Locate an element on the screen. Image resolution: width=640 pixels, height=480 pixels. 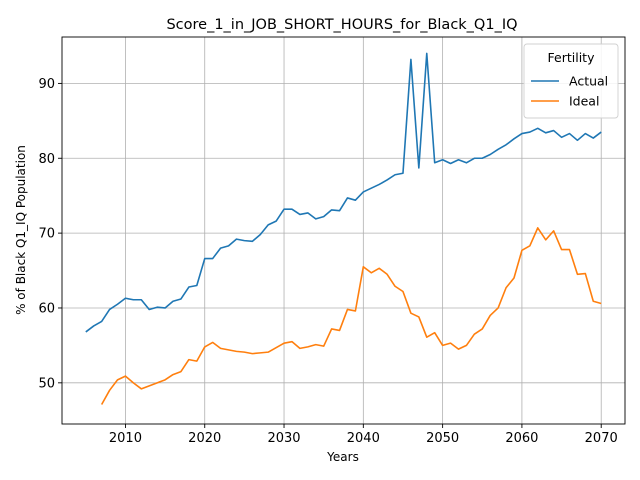
x-tick-label: 2070 is located at coordinates (601, 438).